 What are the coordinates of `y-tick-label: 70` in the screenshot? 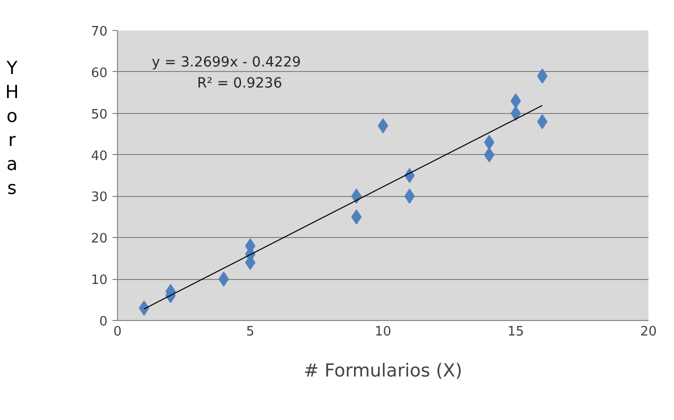 It's located at (99, 32).